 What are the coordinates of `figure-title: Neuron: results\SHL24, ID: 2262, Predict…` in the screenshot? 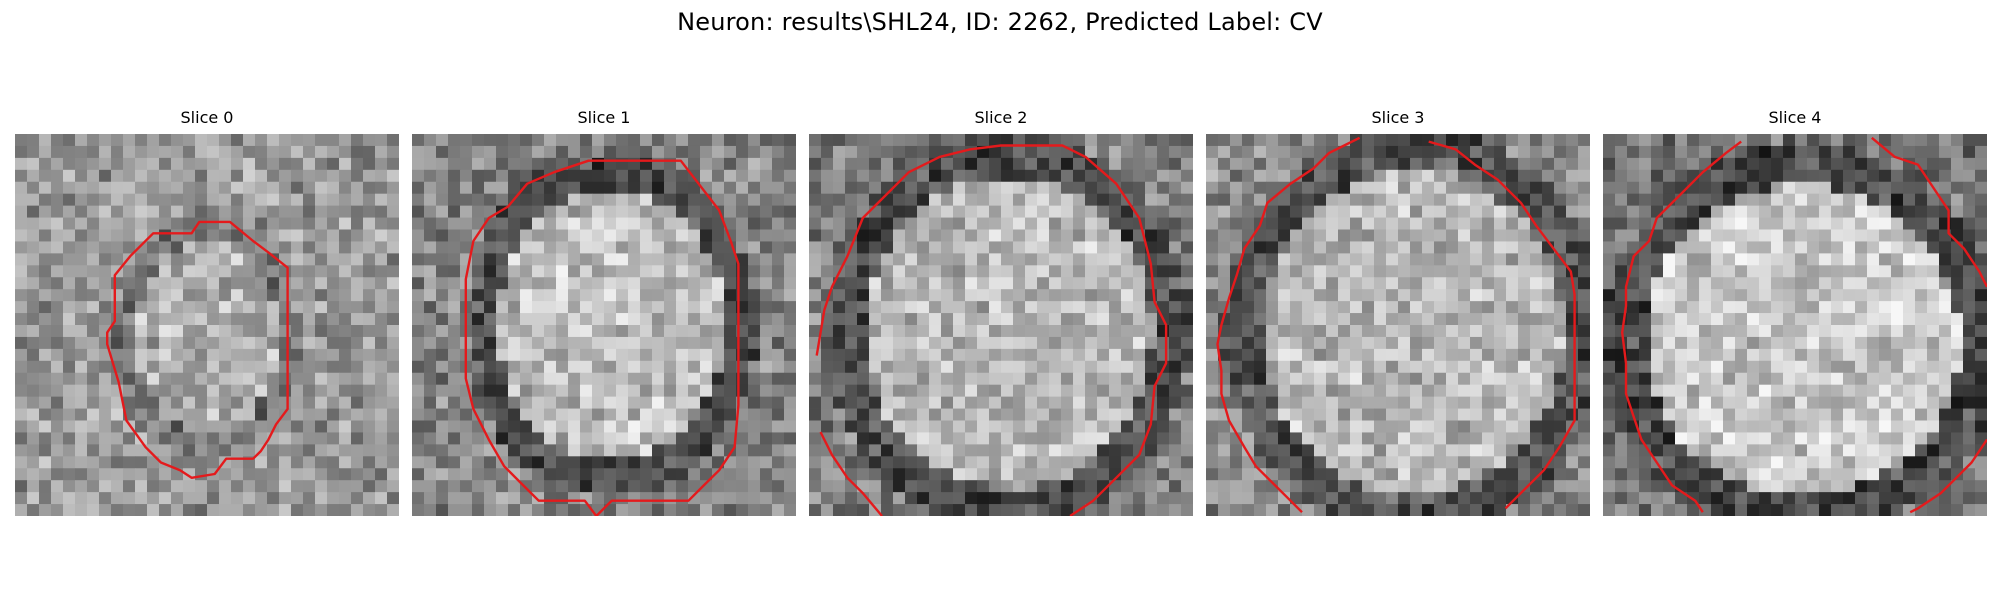 It's located at (1000, 22).